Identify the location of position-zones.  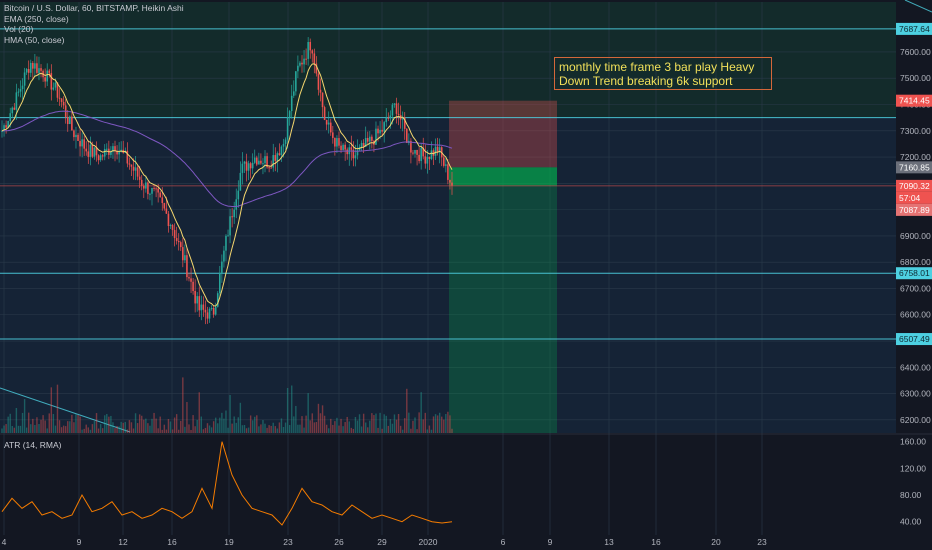
(503, 266).